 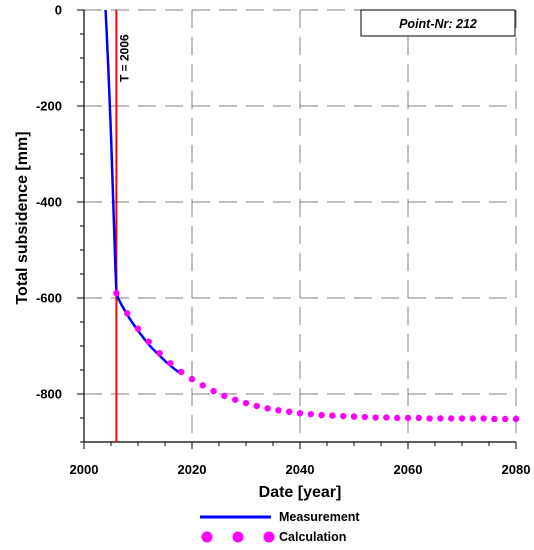 I want to click on x-tick-label: 2080, so click(x=516, y=469).